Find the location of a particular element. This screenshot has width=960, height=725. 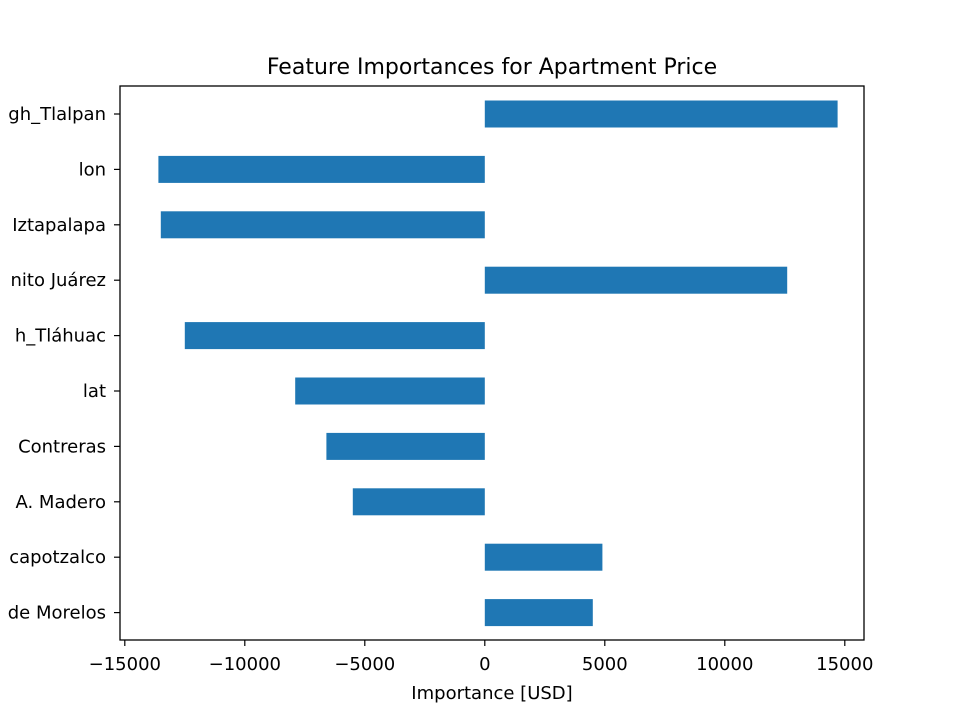

y-tick-label: Contreras is located at coordinates (62, 446).